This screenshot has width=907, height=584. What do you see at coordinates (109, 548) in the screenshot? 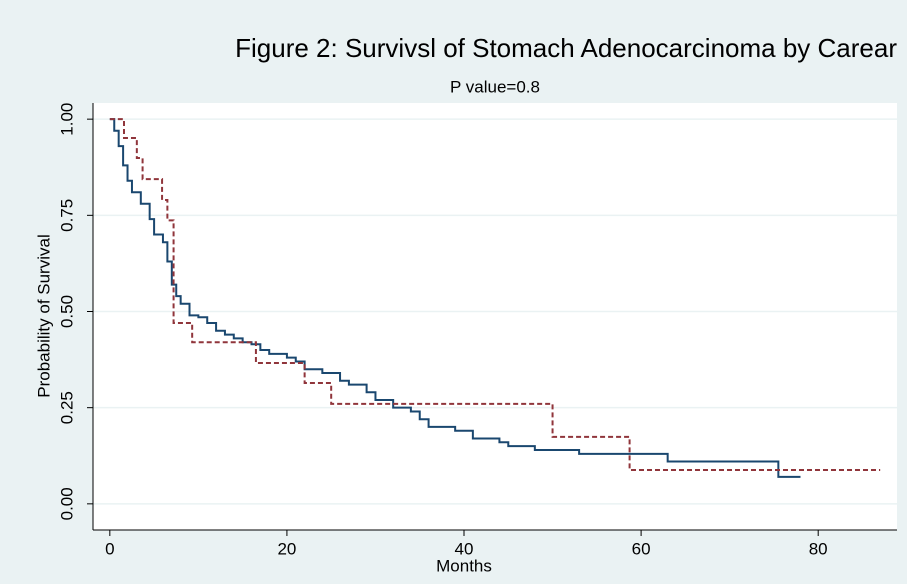
I see `x-tick-label: 0` at bounding box center [109, 548].